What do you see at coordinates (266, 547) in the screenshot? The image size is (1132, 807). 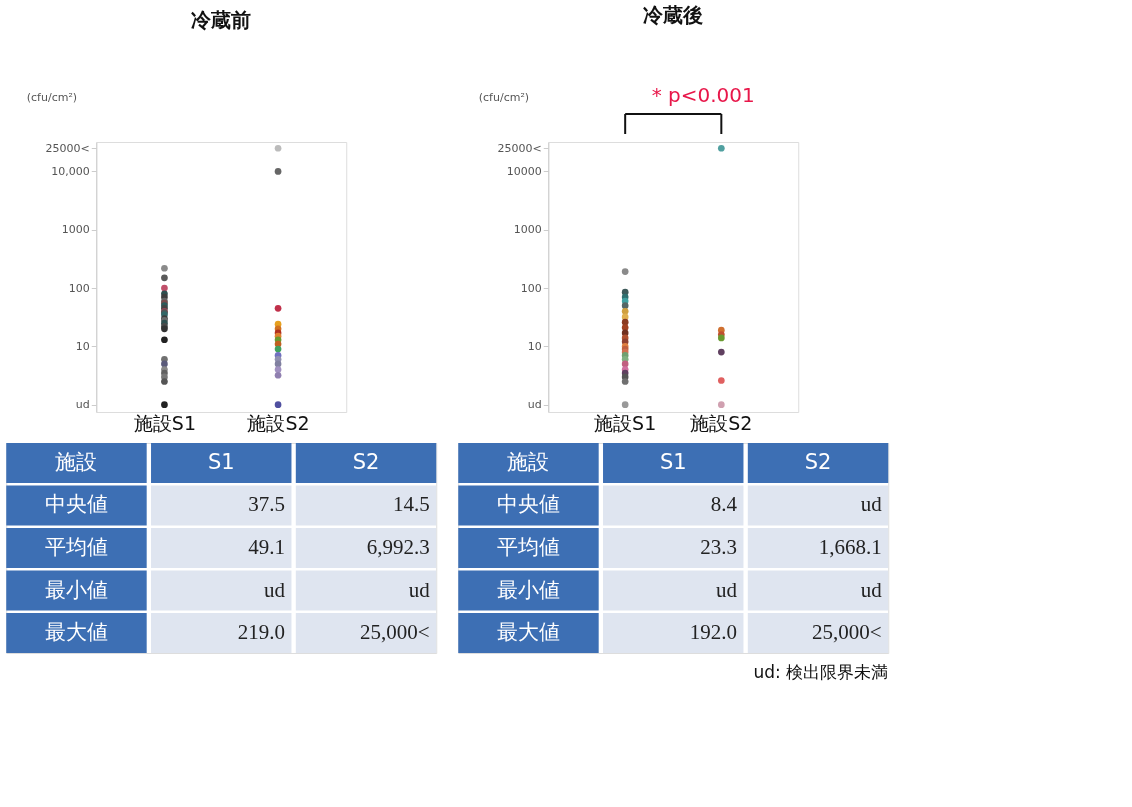 I see `text: 49.1` at bounding box center [266, 547].